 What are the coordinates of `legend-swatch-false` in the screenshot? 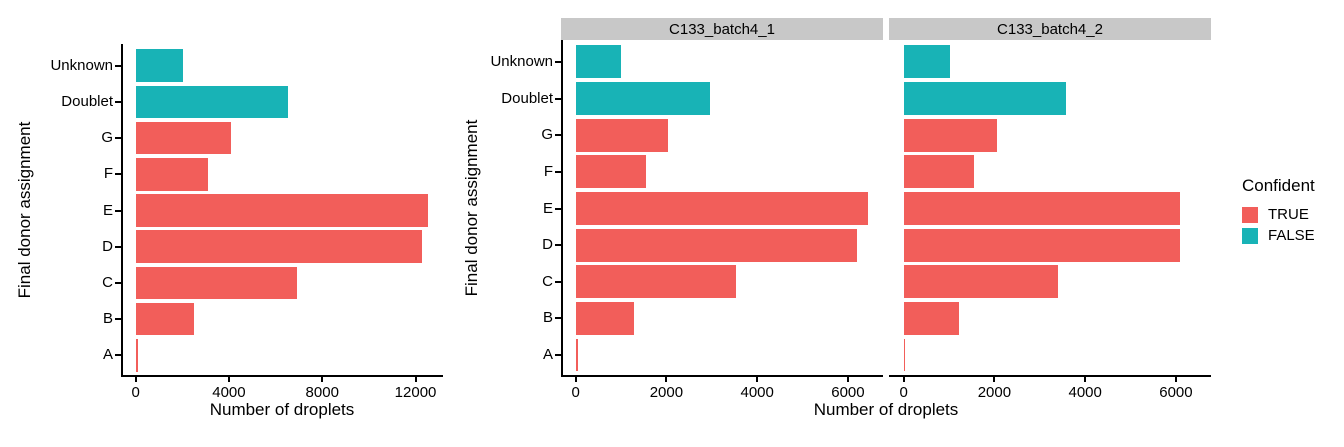 It's located at (1250, 236).